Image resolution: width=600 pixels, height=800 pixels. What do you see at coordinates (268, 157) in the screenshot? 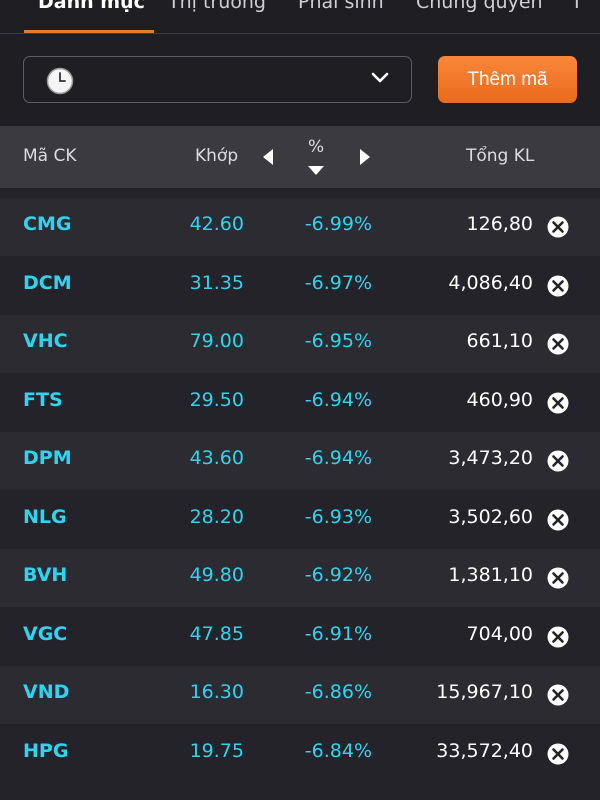
I see `prev-column-icon` at bounding box center [268, 157].